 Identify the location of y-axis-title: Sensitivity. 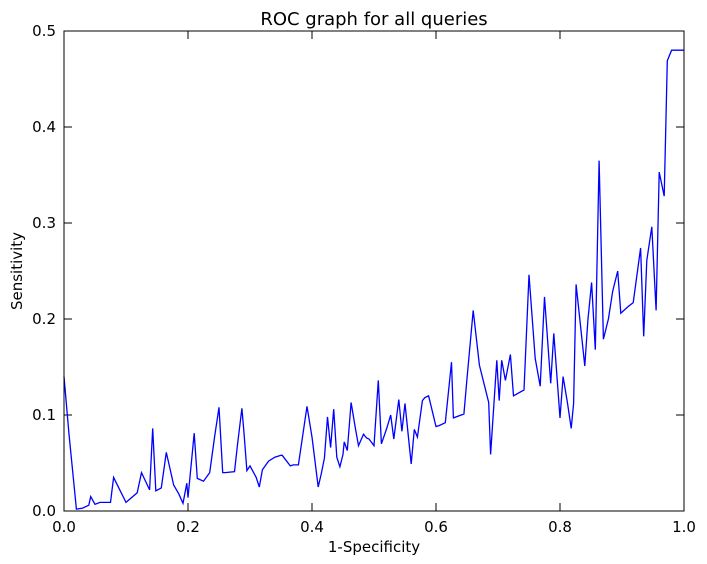
(17, 271).